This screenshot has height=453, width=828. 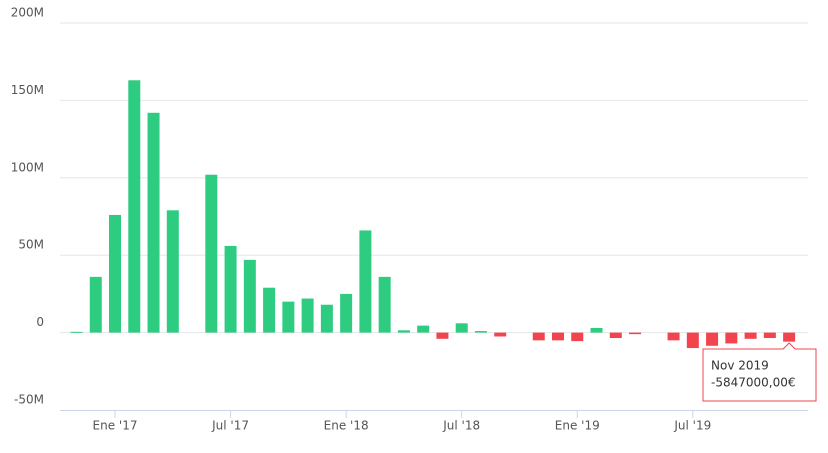 I want to click on tooltip-value: -5847000,00€, so click(x=753, y=383).